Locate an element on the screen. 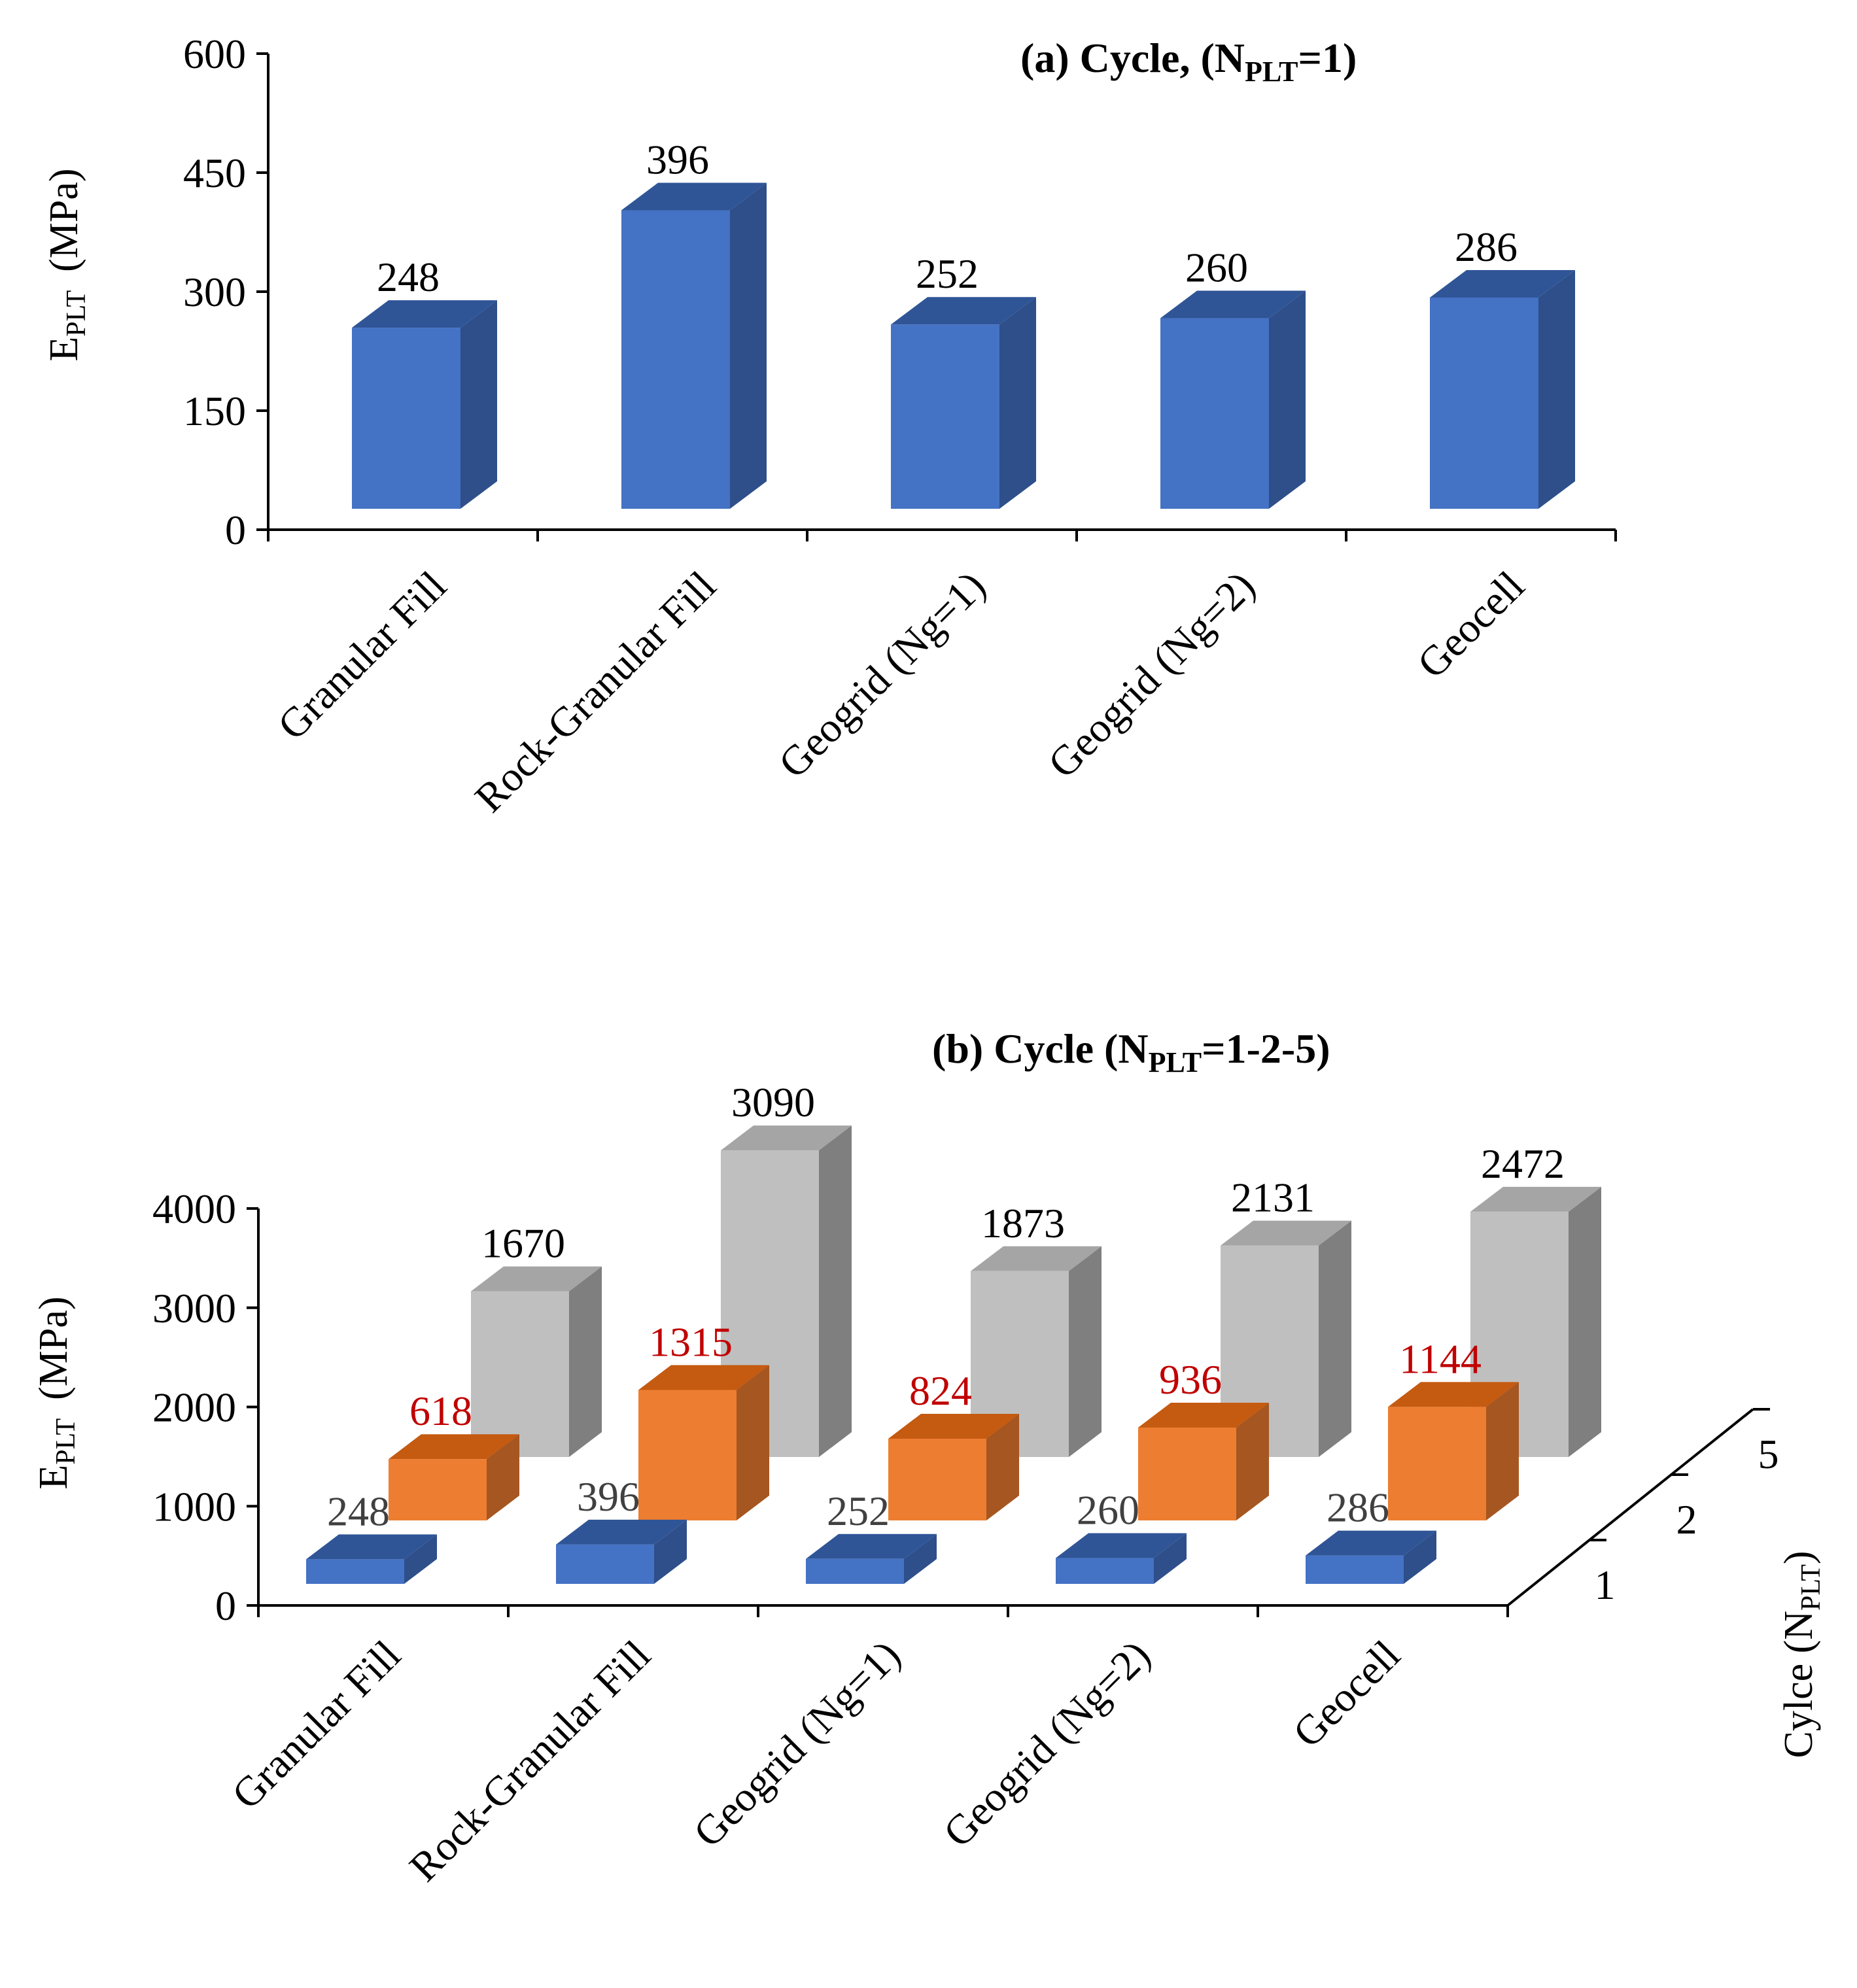  panel-b-depth-tick-label: 2 is located at coordinates (1686, 1519).